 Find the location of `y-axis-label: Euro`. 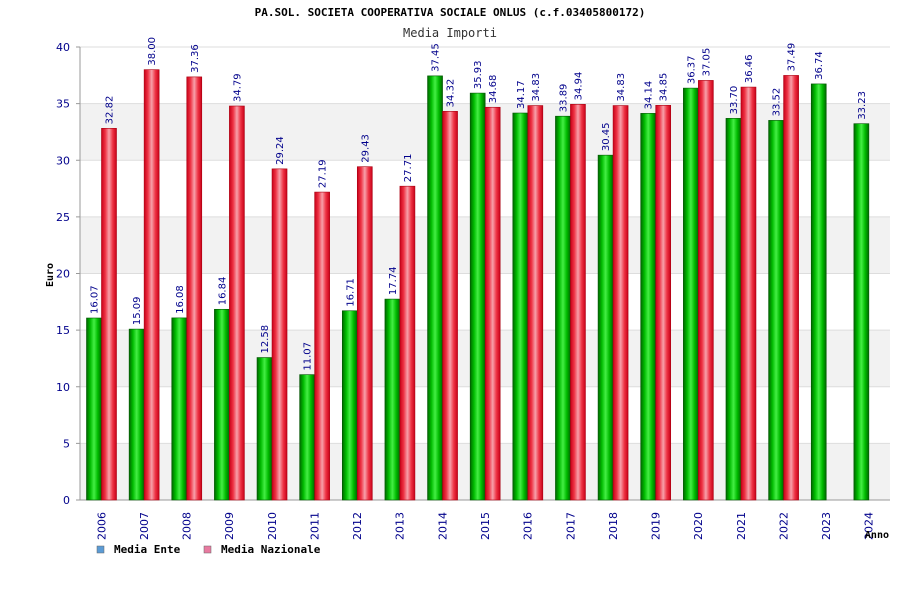

y-axis-label: Euro is located at coordinates (50, 275).